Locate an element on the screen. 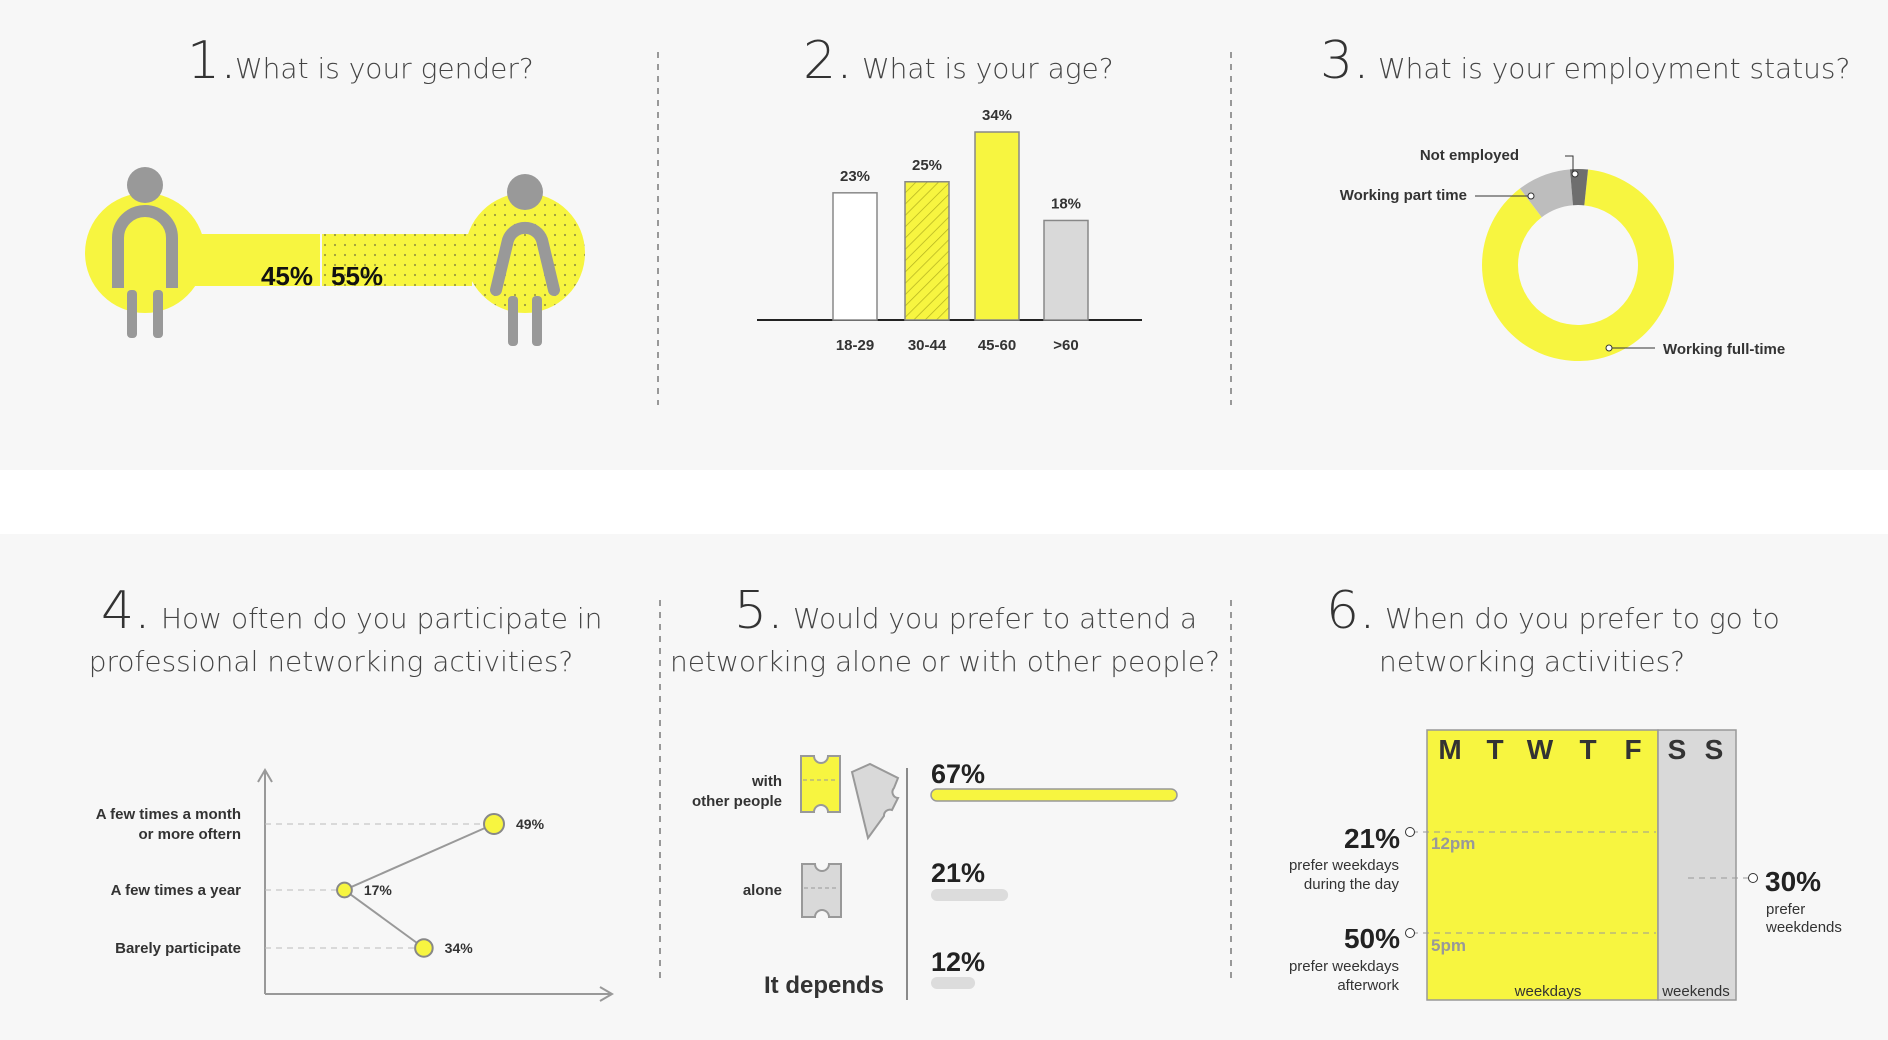 This screenshot has width=1888, height=1040. day-sunday: S is located at coordinates (1714, 749).